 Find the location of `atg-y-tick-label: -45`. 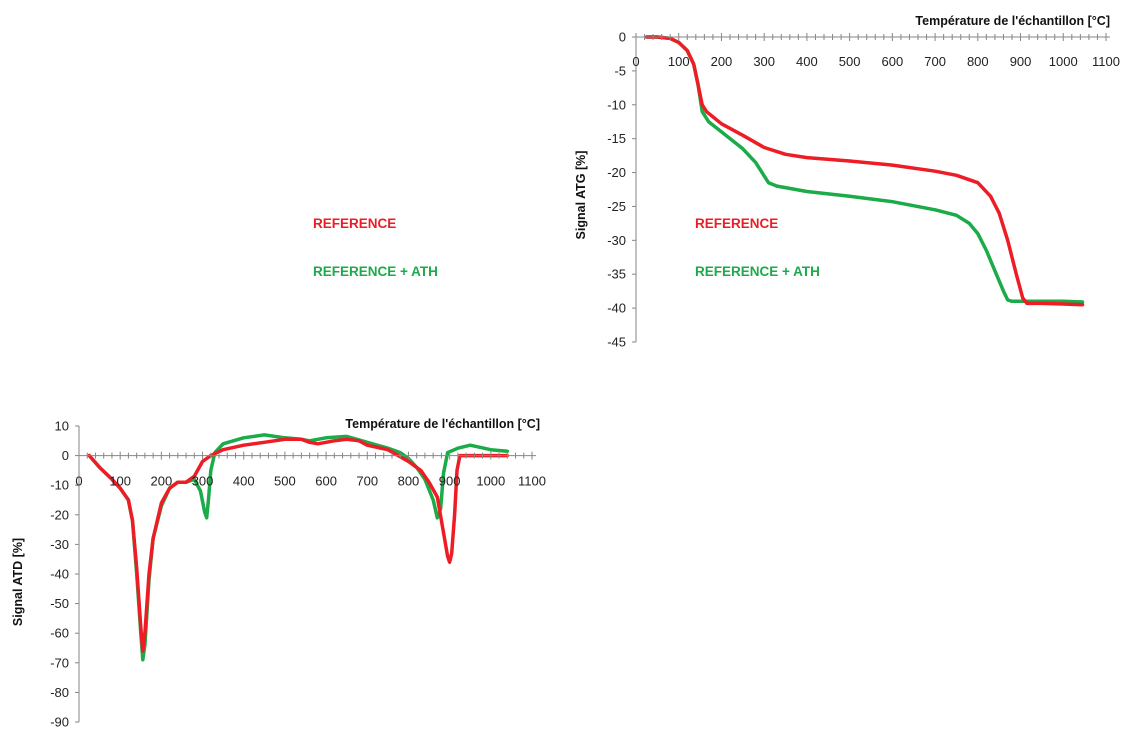

atg-y-tick-label: -45 is located at coordinates (616, 342).